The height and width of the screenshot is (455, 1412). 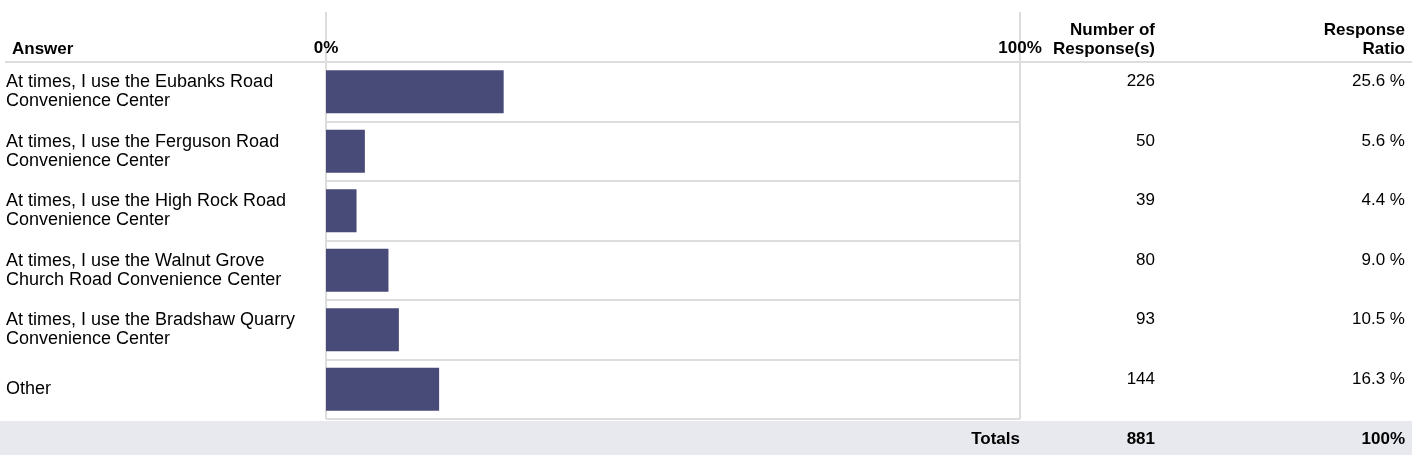 I want to click on text: 144, so click(x=1140, y=378).